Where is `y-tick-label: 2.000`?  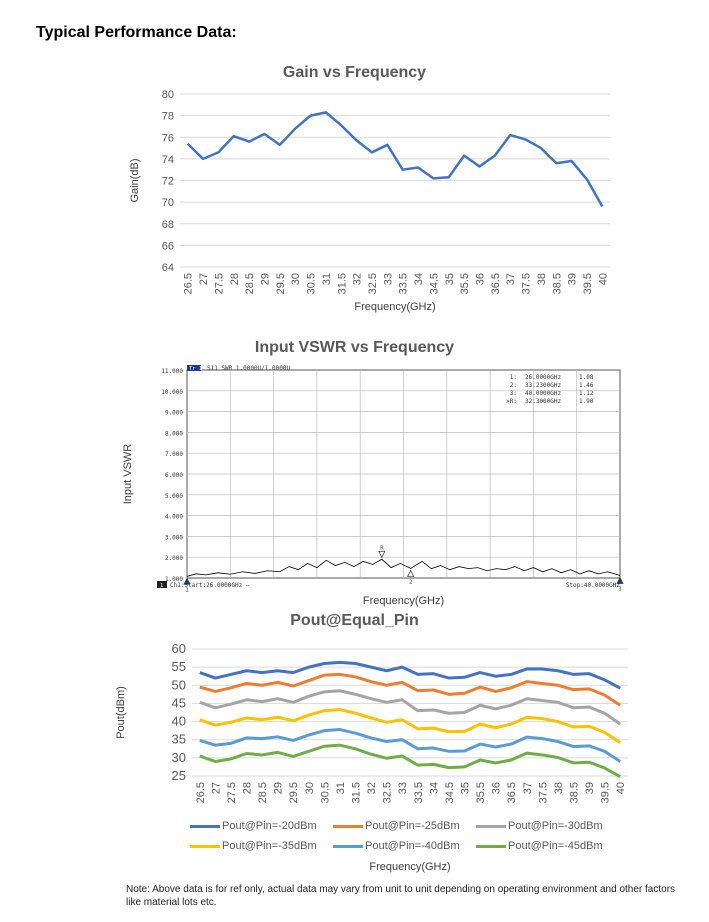 y-tick-label: 2.000 is located at coordinates (174, 558).